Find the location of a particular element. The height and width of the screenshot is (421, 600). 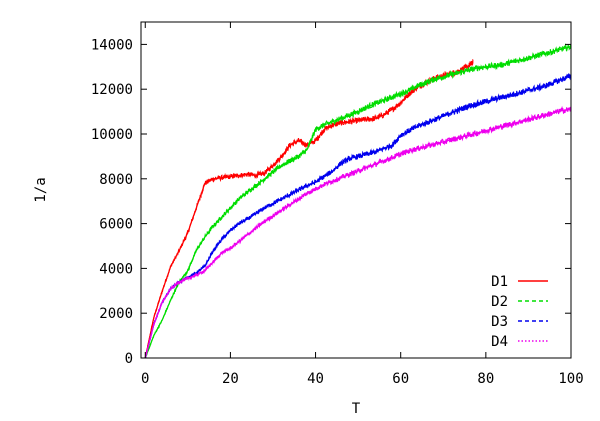

x-tick-label-2: 40 is located at coordinates (315, 379).